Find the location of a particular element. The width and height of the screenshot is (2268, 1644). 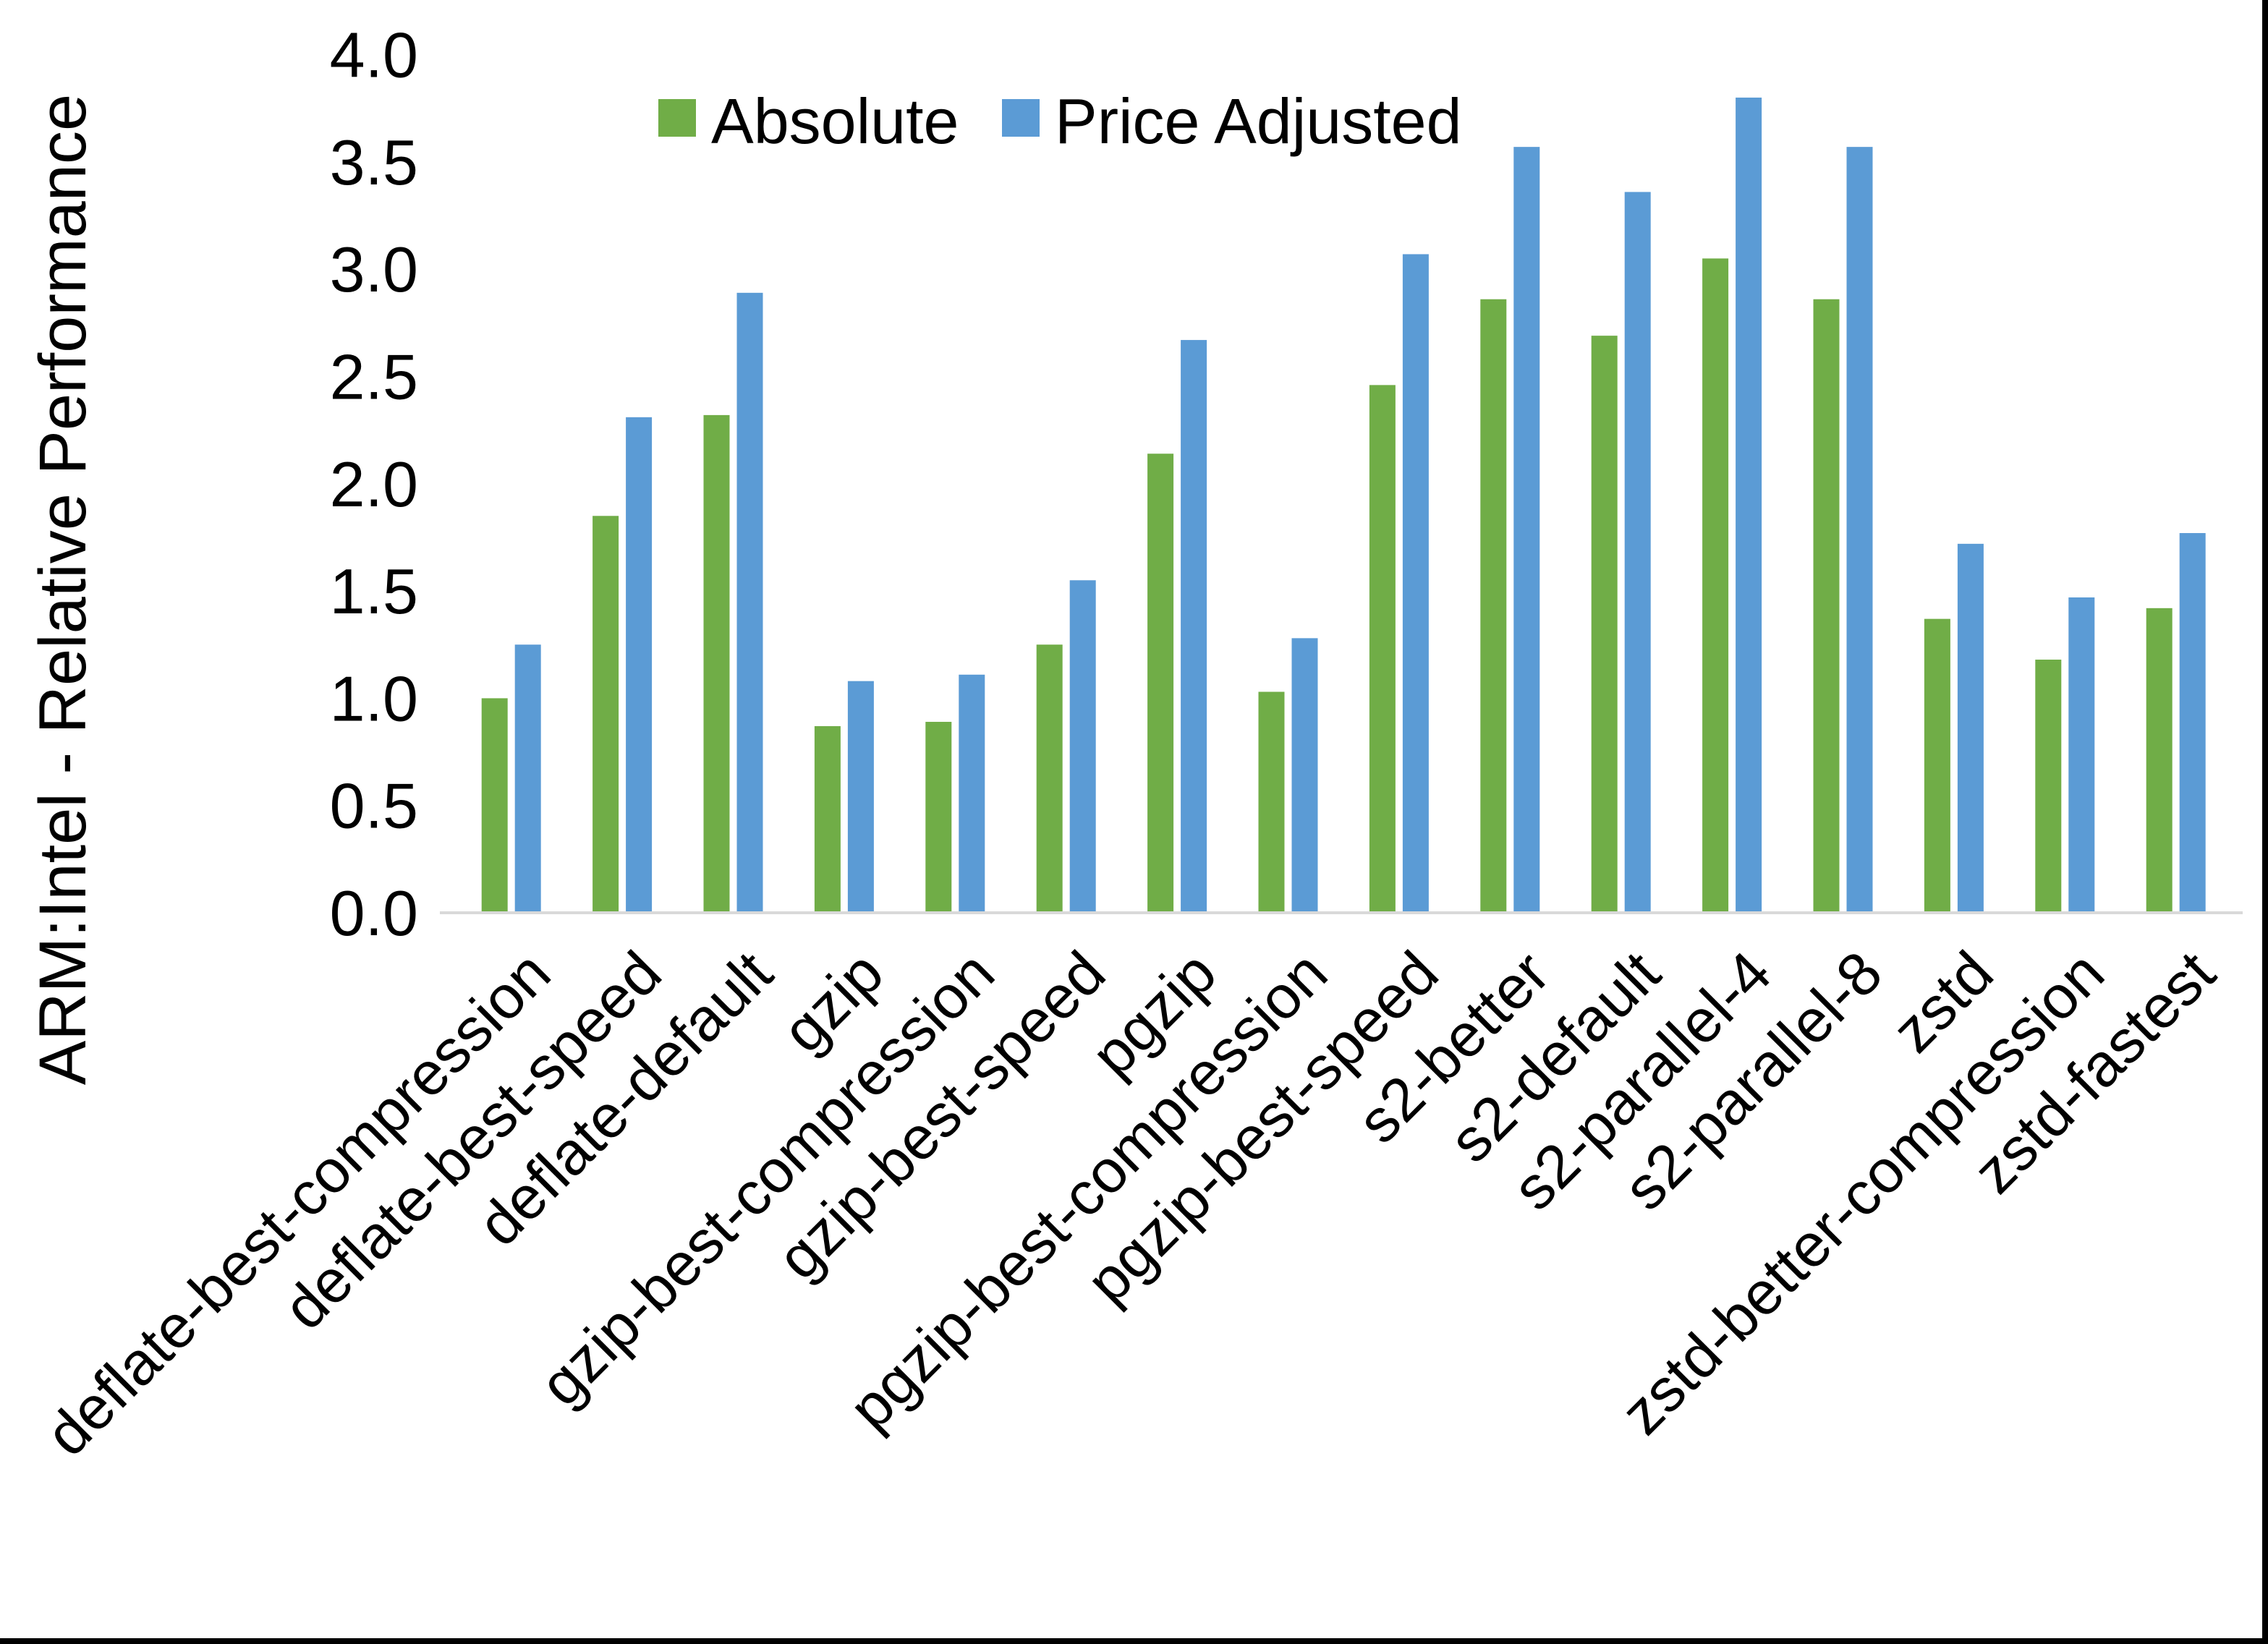

y-tick-label: 1.0 is located at coordinates (374, 698).